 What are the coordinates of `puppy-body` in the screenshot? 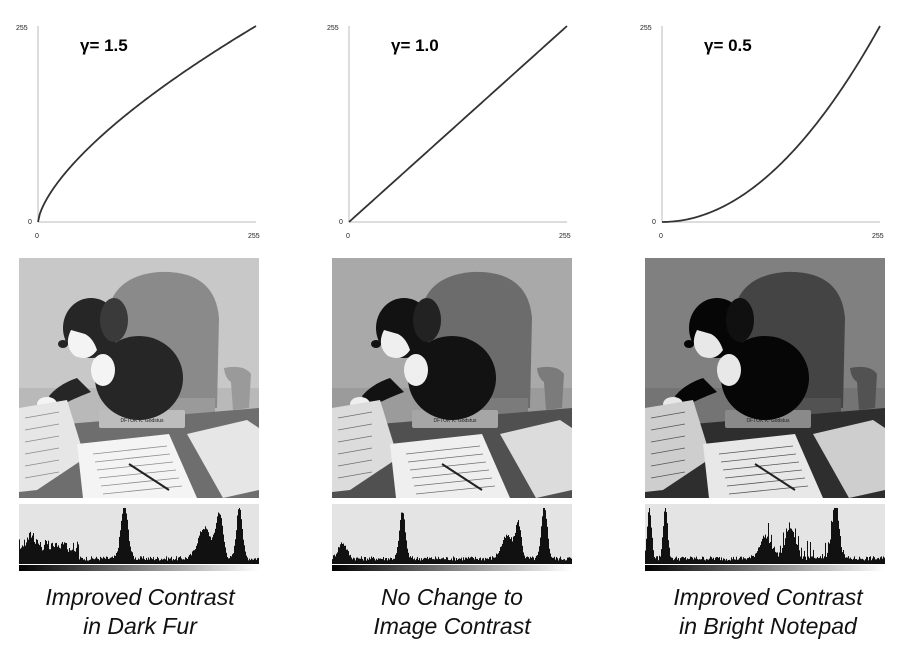 It's located at (452, 378).